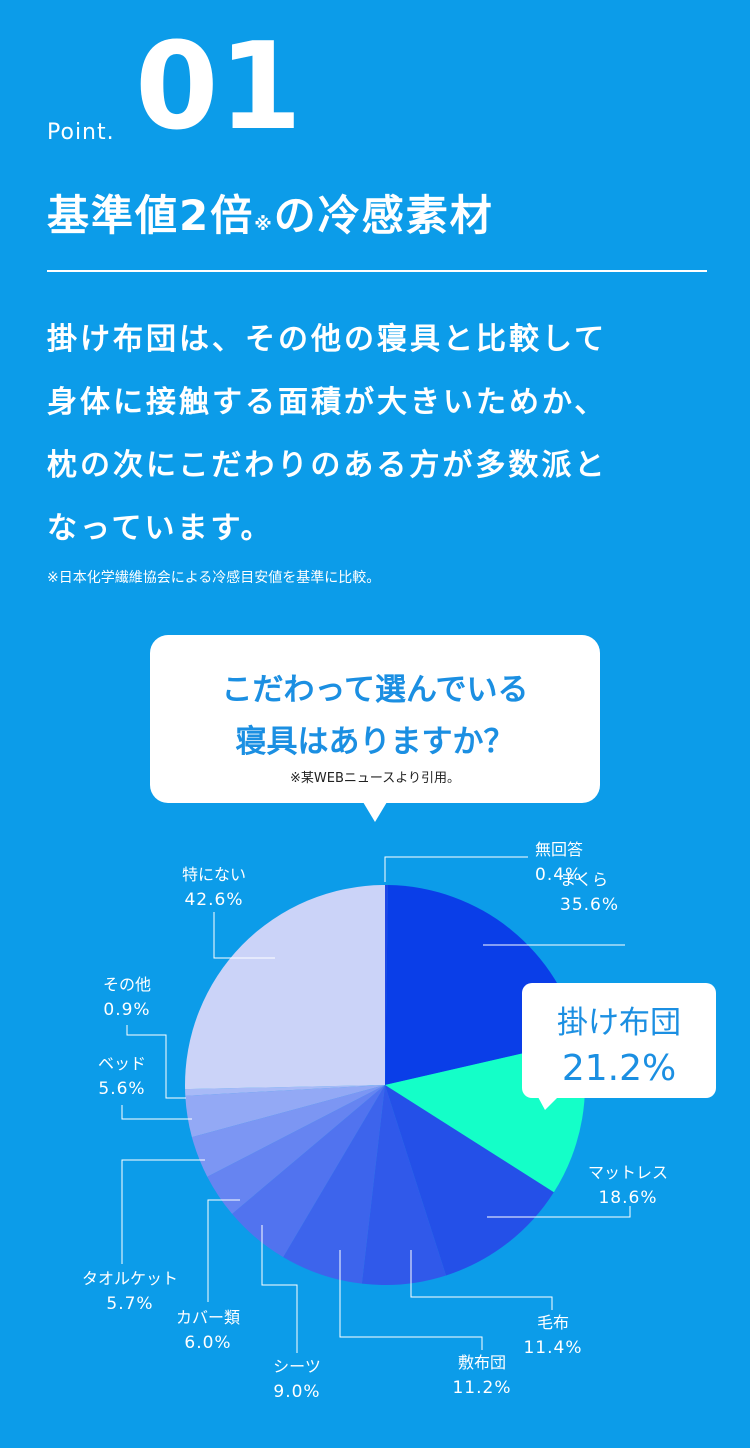 The width and height of the screenshot is (750, 1448). Describe the element at coordinates (589, 905) in the screenshot. I see `slice-value: 35.6%` at that location.